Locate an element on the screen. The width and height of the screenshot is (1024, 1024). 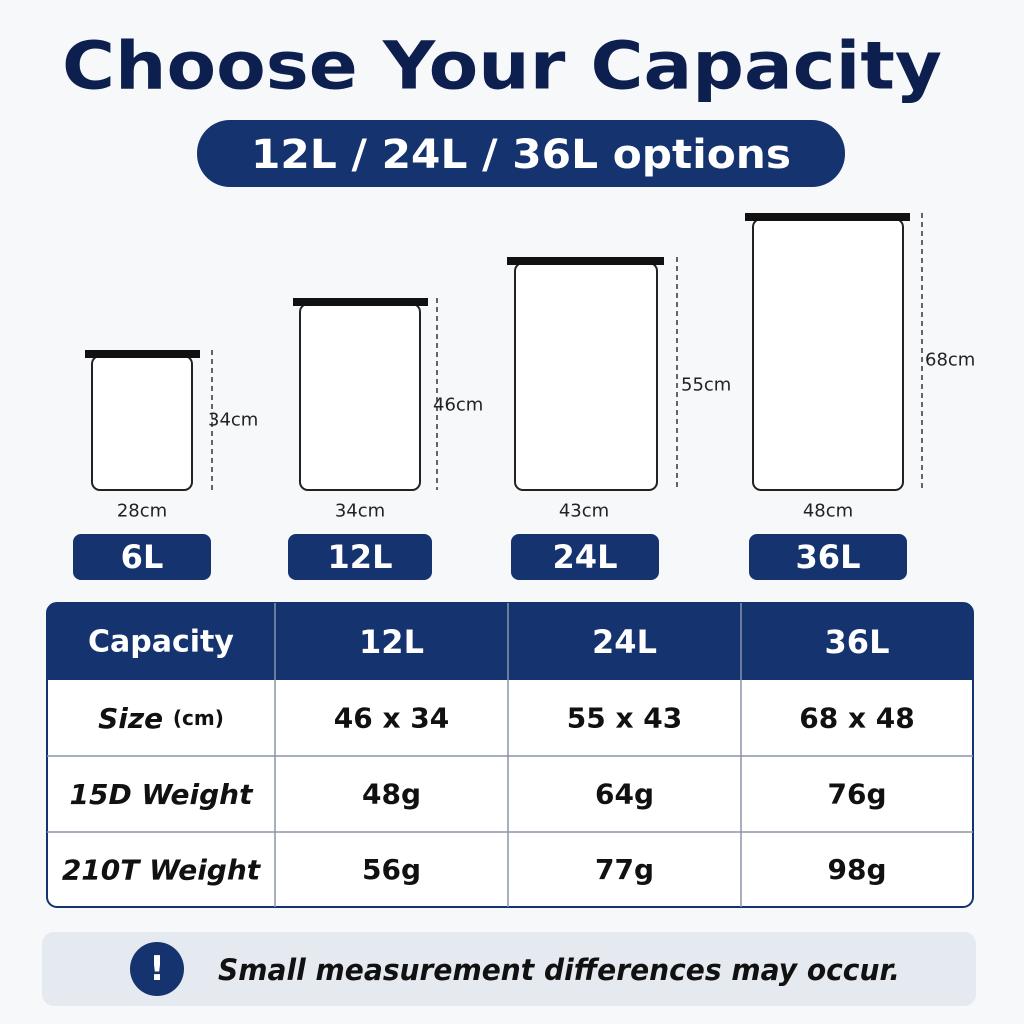
row-label: 210T Weight is located at coordinates (162, 869).